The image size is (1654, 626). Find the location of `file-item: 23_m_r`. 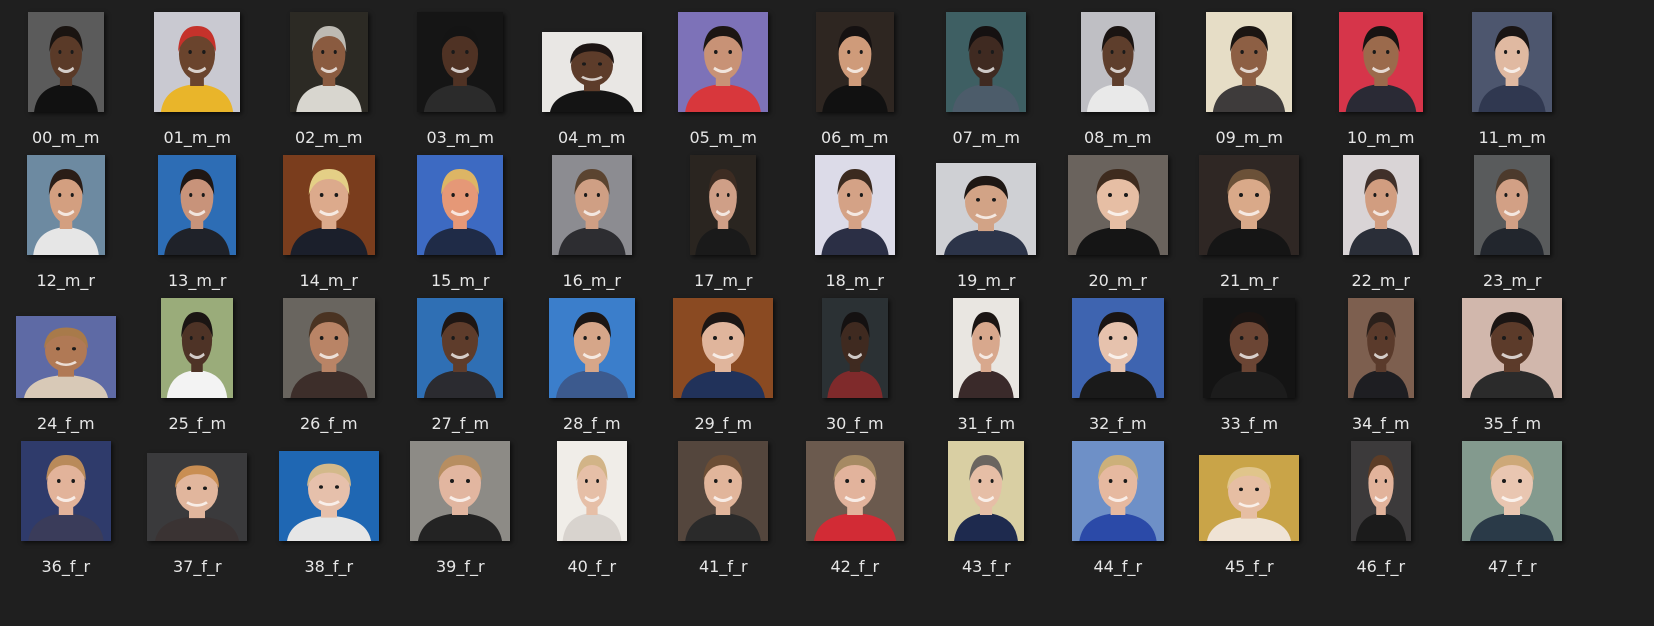

file-item: 23_m_r is located at coordinates (1513, 225).